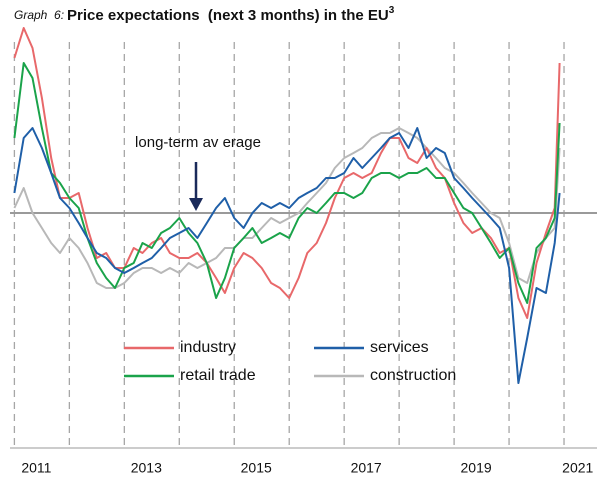 The height and width of the screenshot is (479, 599). I want to click on legend-label: industry, so click(208, 347).